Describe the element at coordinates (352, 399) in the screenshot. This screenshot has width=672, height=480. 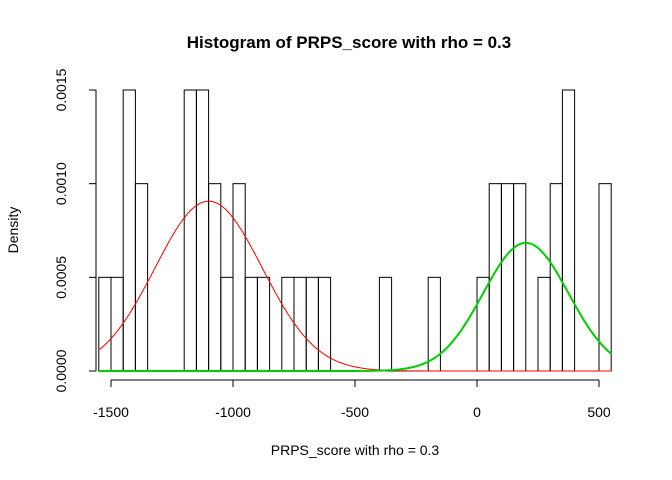
I see `x-axis: -1500 -1000 -500 0 500` at that location.